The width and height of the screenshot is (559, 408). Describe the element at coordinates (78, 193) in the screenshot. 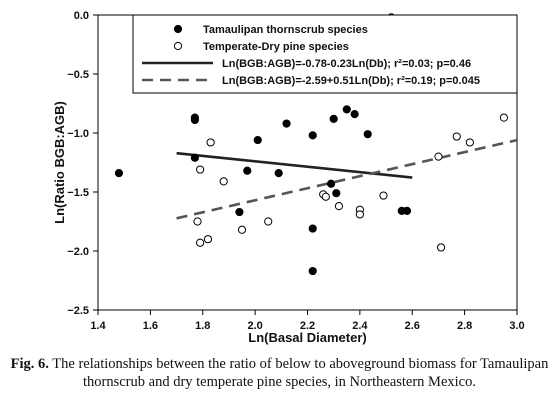

I see `y-tick-label: −1.5` at that location.